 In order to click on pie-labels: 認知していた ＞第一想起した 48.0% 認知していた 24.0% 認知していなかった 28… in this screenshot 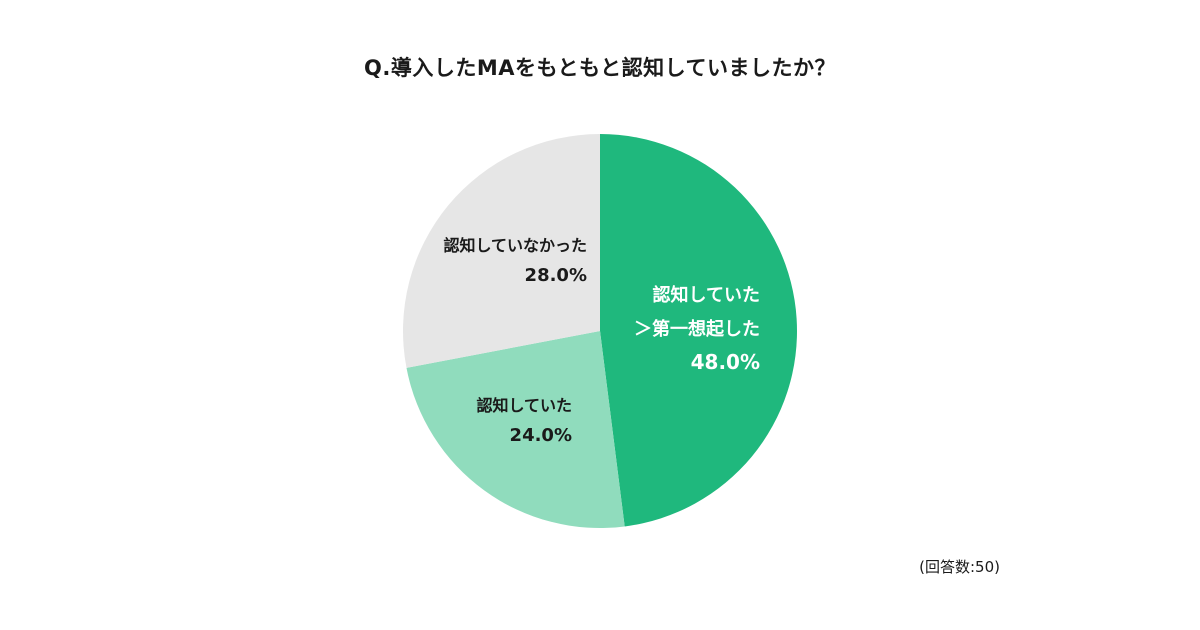, I will do `click(601, 341)`.